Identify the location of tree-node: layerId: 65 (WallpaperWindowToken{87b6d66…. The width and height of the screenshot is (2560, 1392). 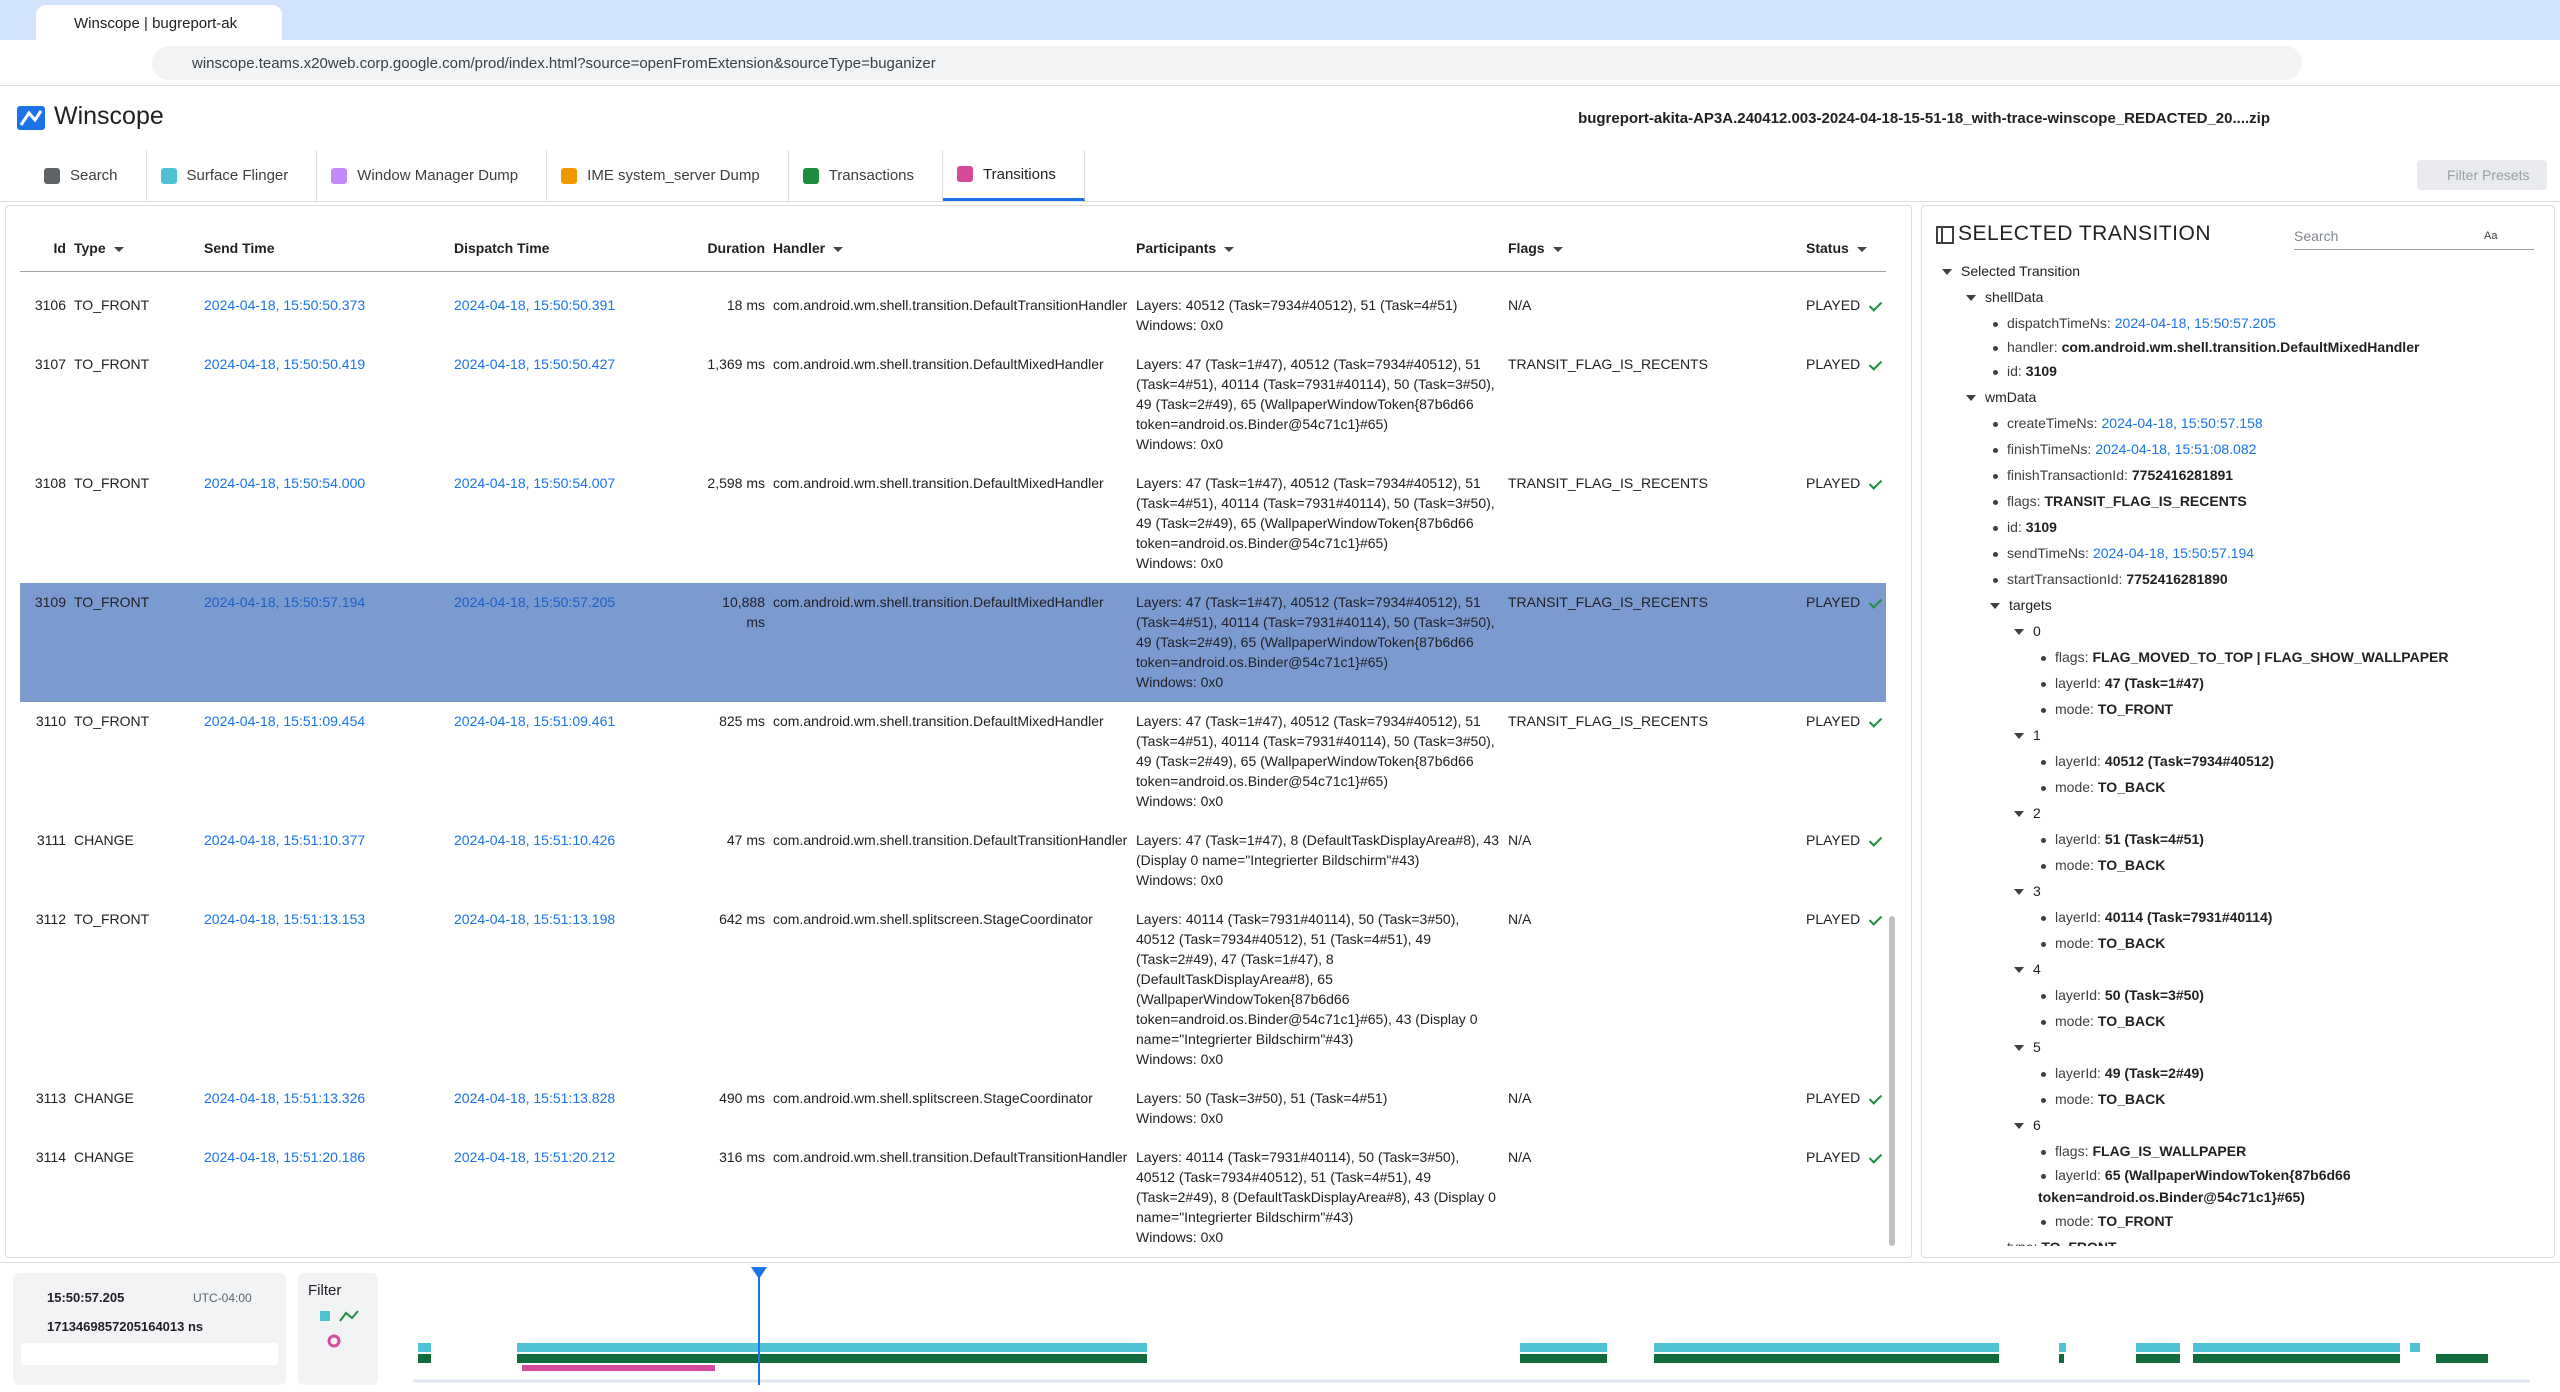
(2236, 1186).